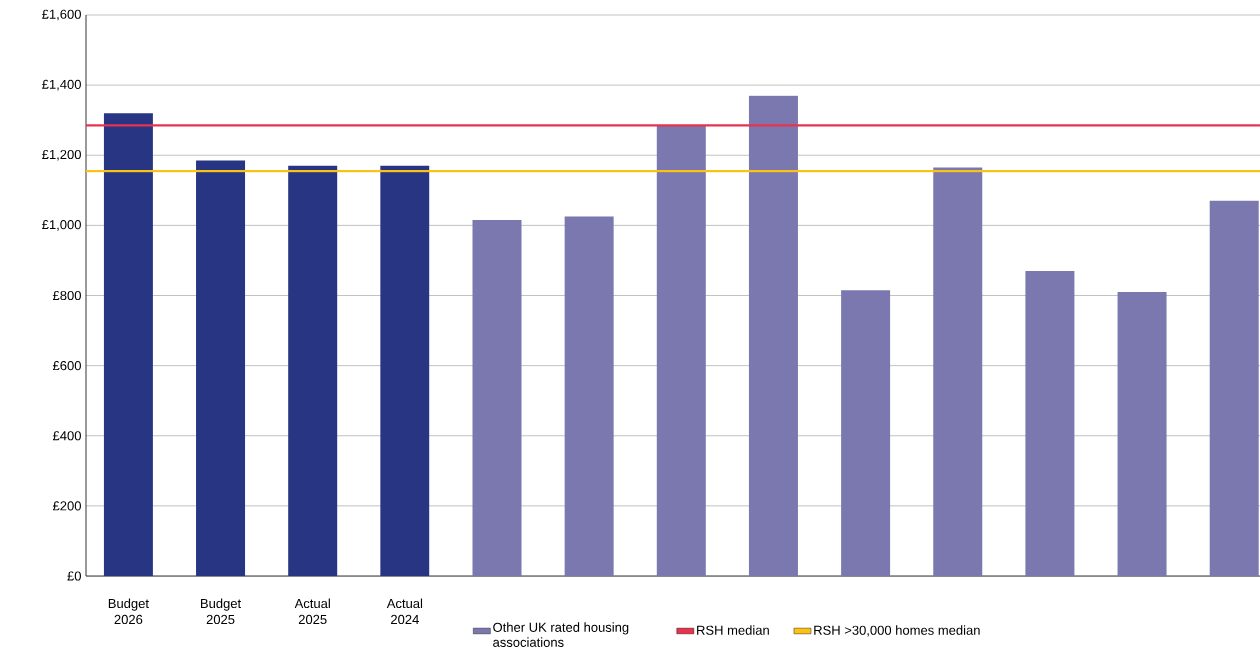 The image size is (1260, 649). I want to click on legend-label: RSH >30,000 homes median, so click(897, 631).